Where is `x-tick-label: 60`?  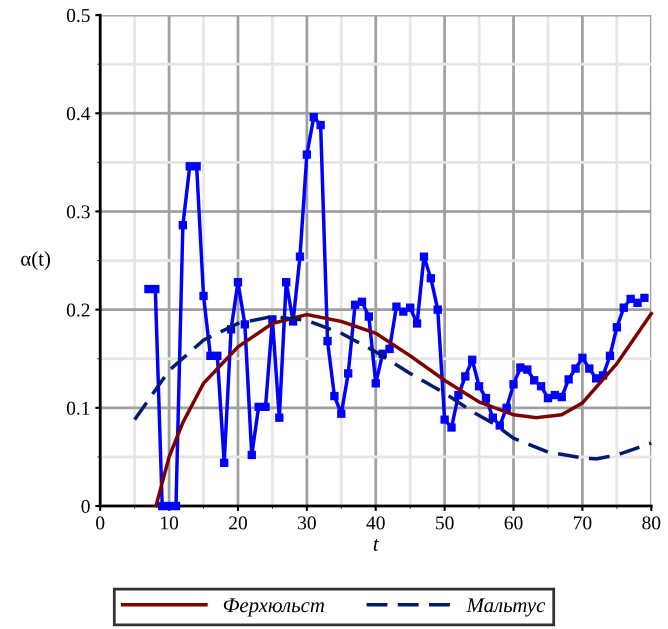
x-tick-label: 60 is located at coordinates (513, 523).